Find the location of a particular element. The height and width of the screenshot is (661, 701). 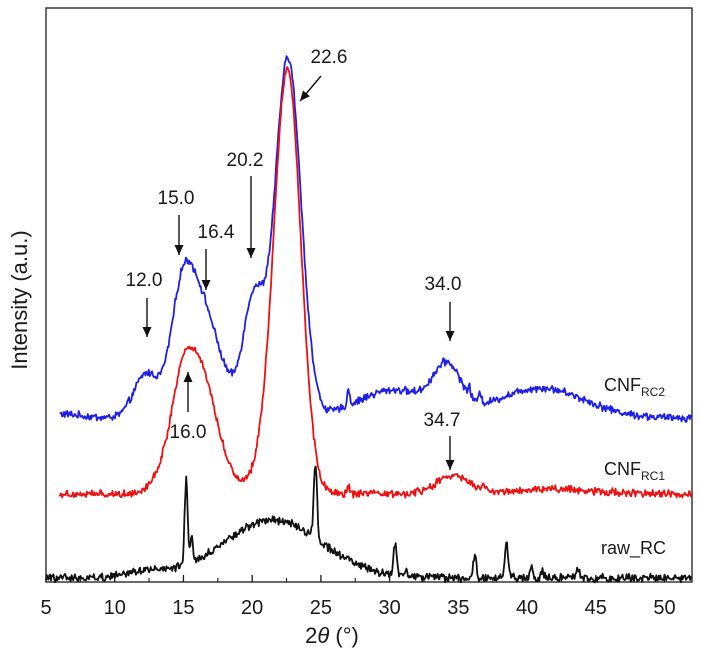

peak-annotation: 34.0 is located at coordinates (443, 307).